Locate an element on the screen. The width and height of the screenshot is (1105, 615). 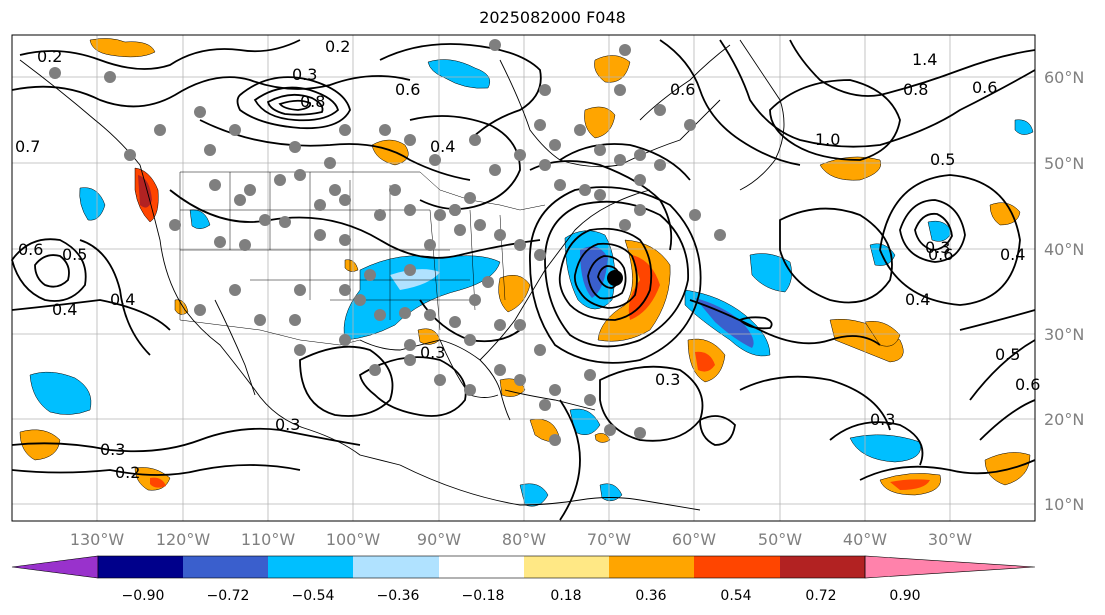
colorbar-tick: −0.36 is located at coordinates (398, 596).